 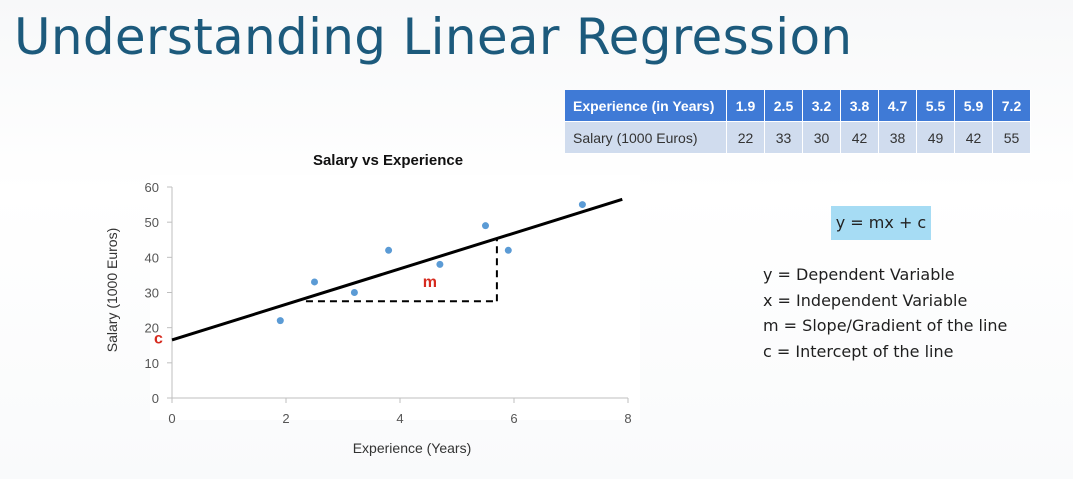 What do you see at coordinates (858, 351) in the screenshot?
I see `definition-item: c = Intercept of the line` at bounding box center [858, 351].